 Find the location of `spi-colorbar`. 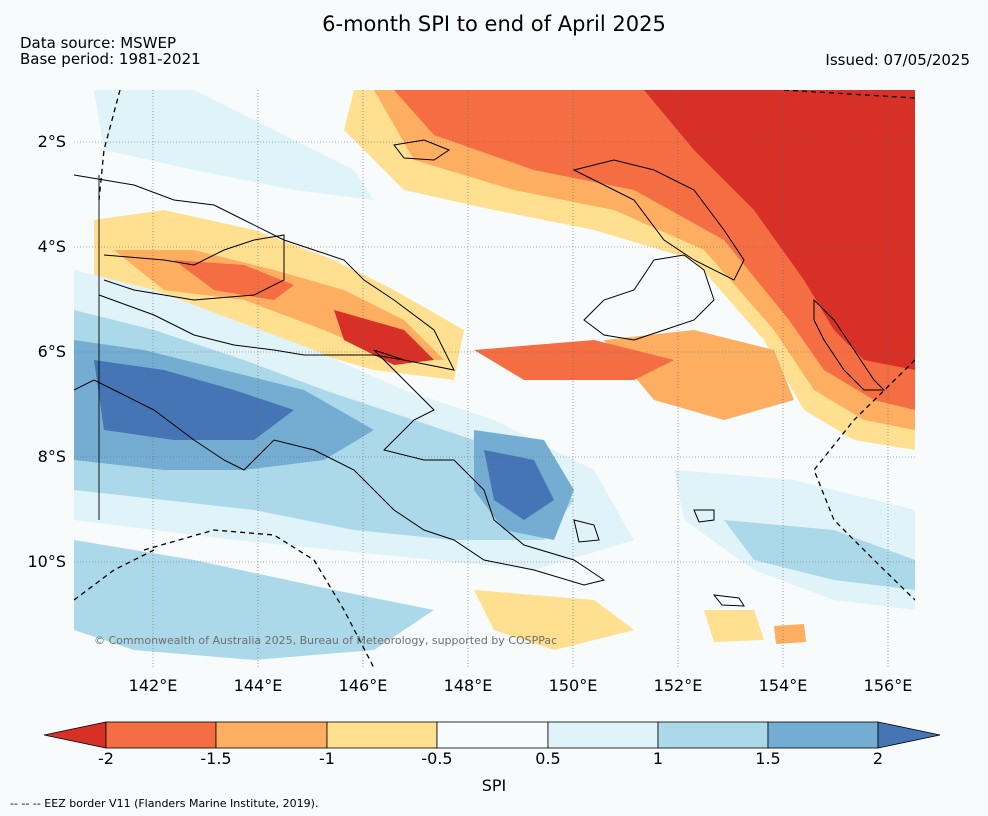

spi-colorbar is located at coordinates (492, 735).